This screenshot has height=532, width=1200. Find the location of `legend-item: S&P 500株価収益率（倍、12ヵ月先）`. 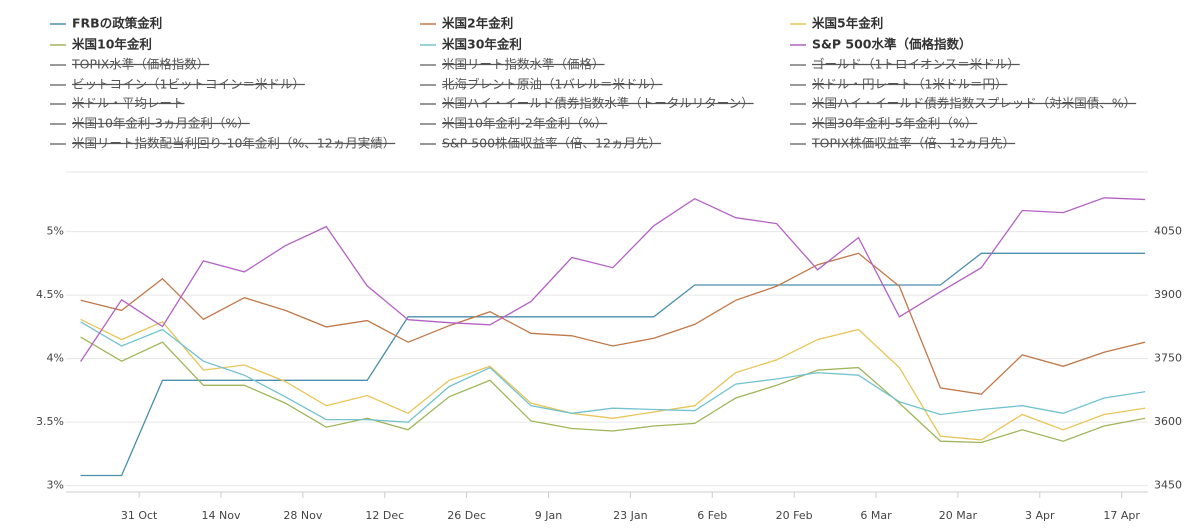

legend-item: S&P 500株価収益率（倍、12ヵ月先） is located at coordinates (551, 143).